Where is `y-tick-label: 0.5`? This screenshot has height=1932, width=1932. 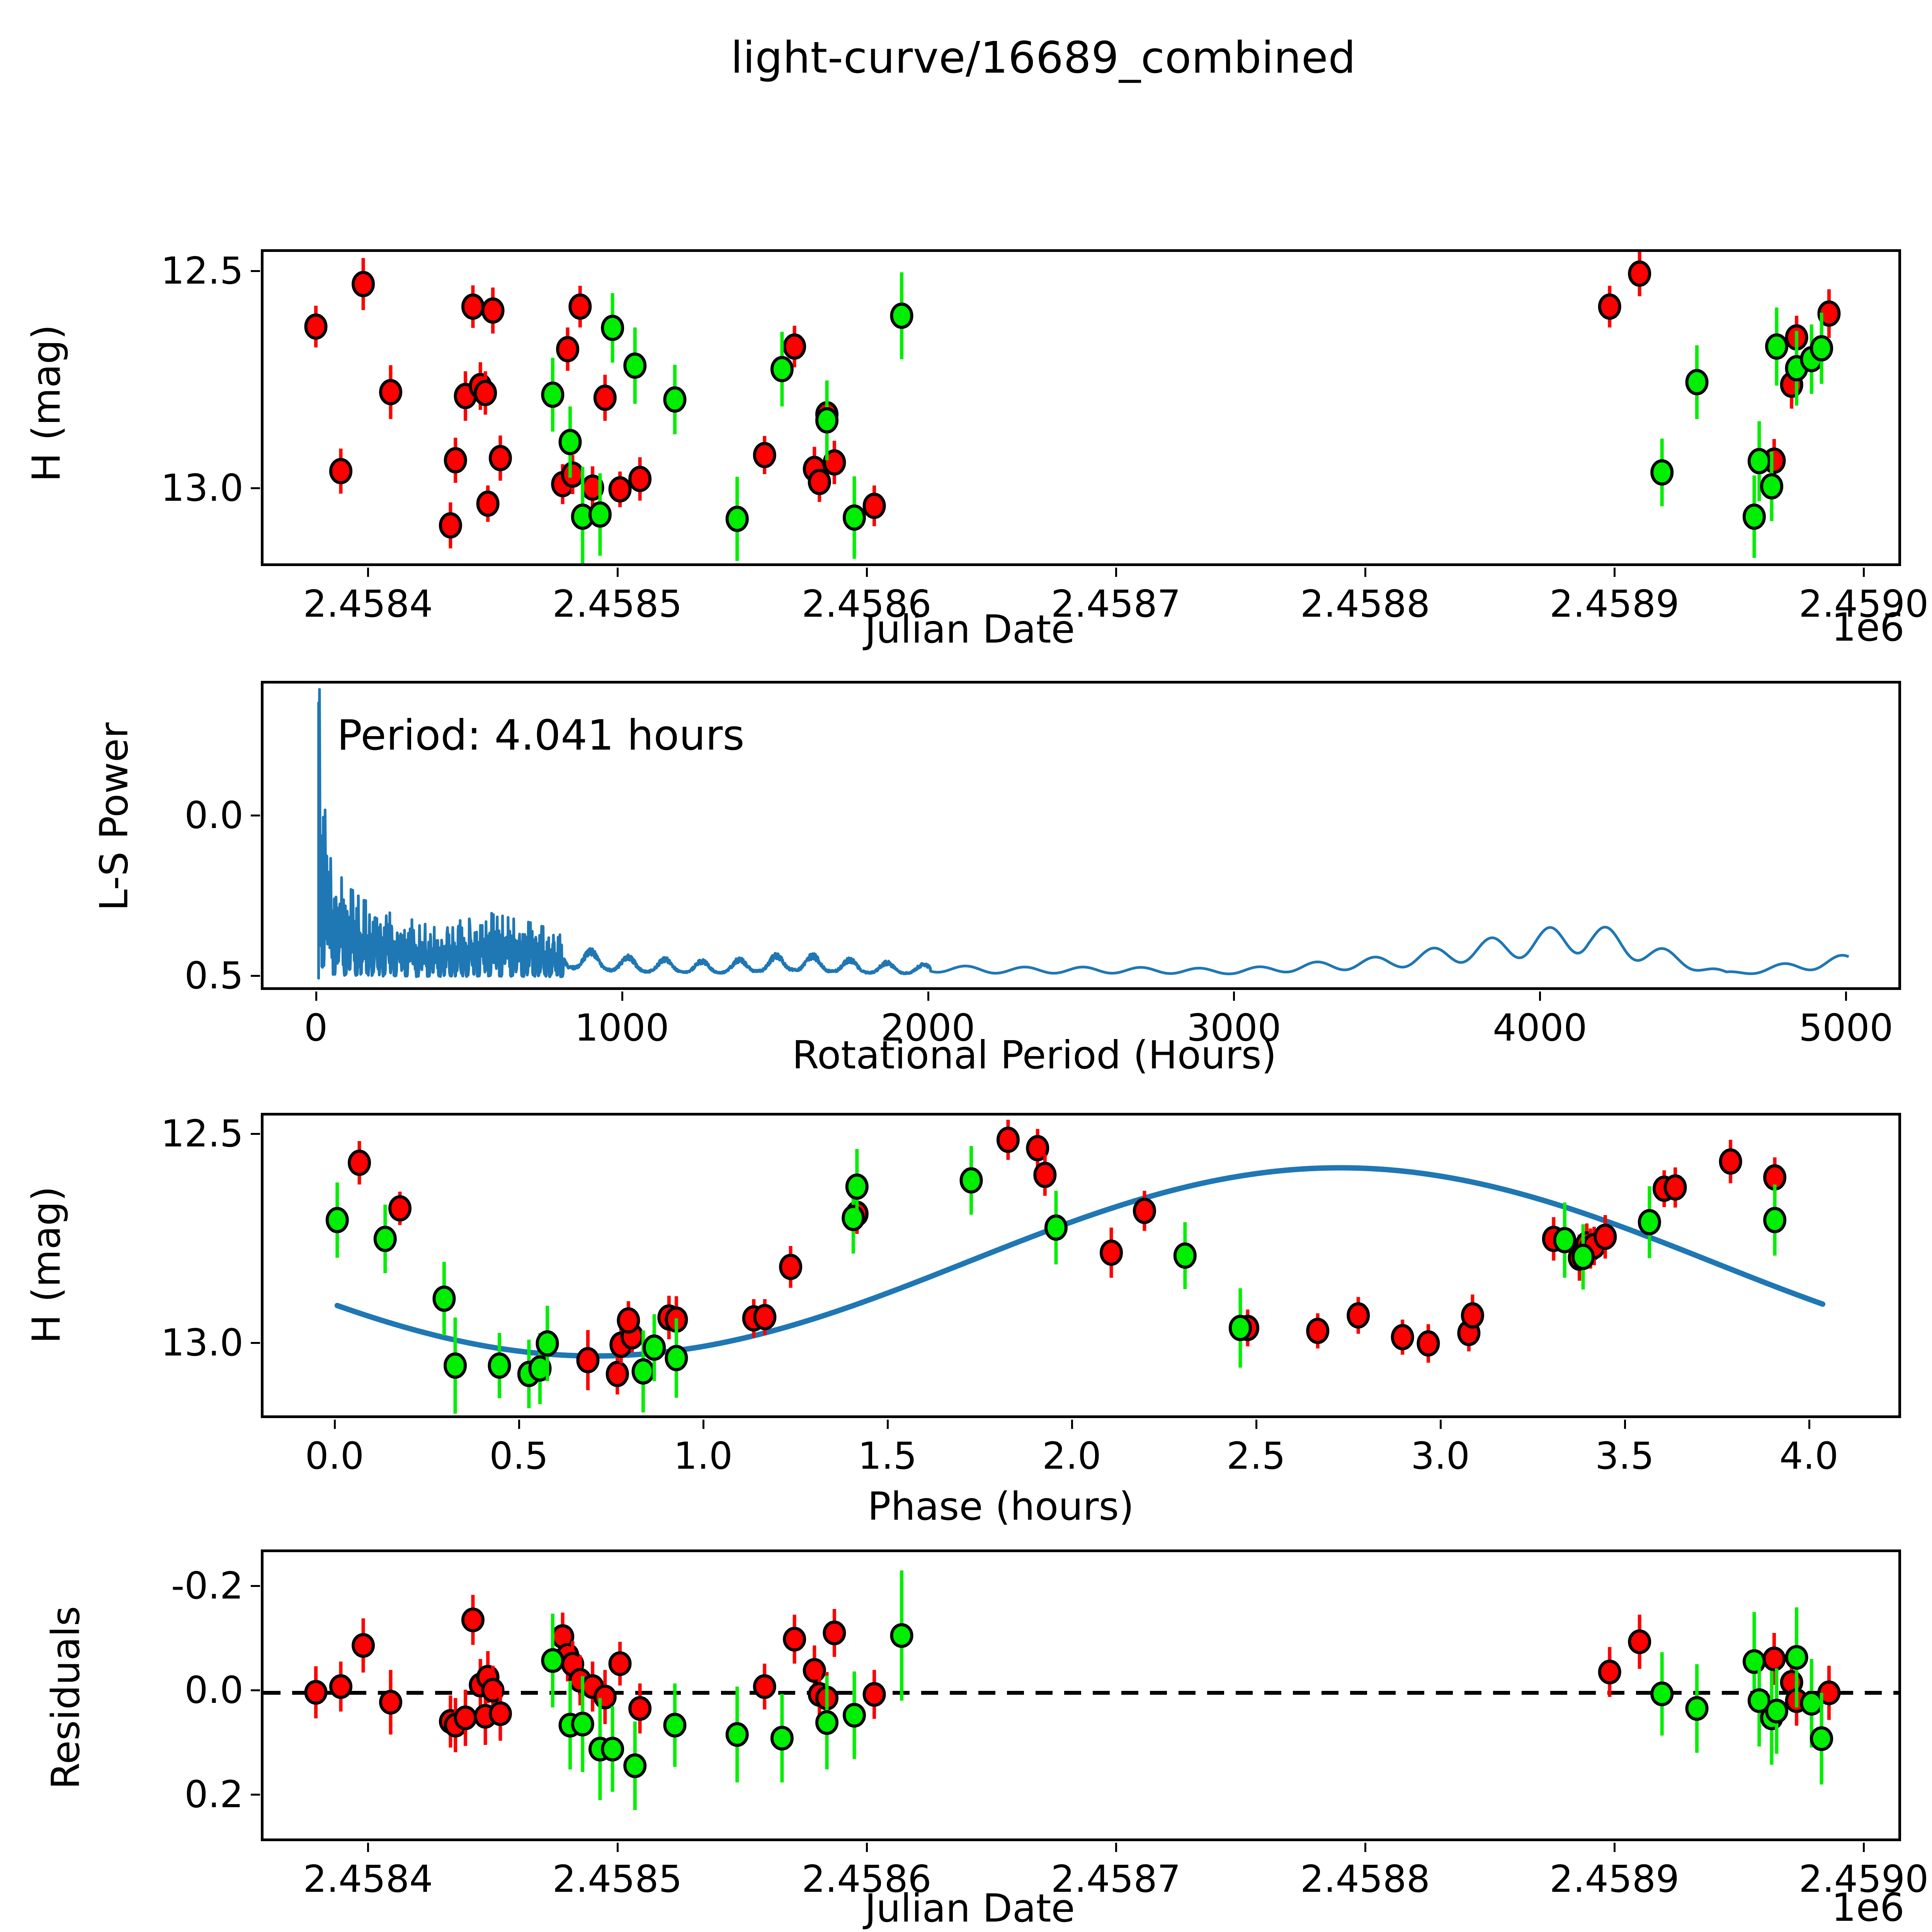
y-tick-label: 0.5 is located at coordinates (214, 976).